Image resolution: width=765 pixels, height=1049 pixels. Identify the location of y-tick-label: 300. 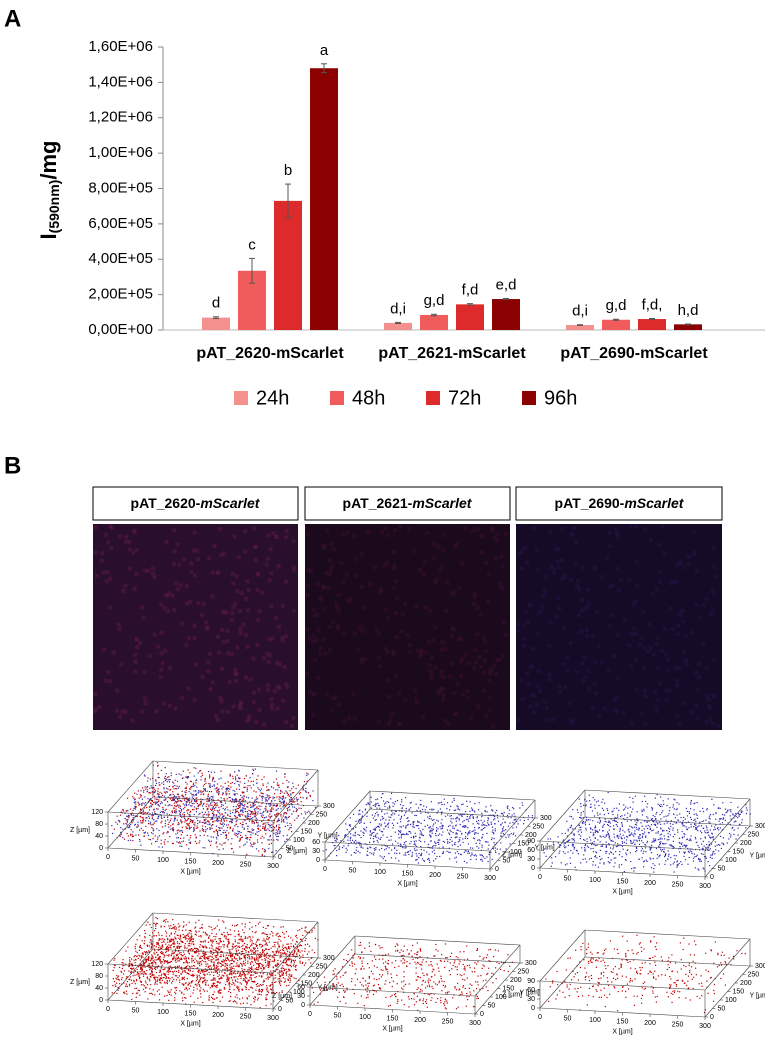
(546, 818).